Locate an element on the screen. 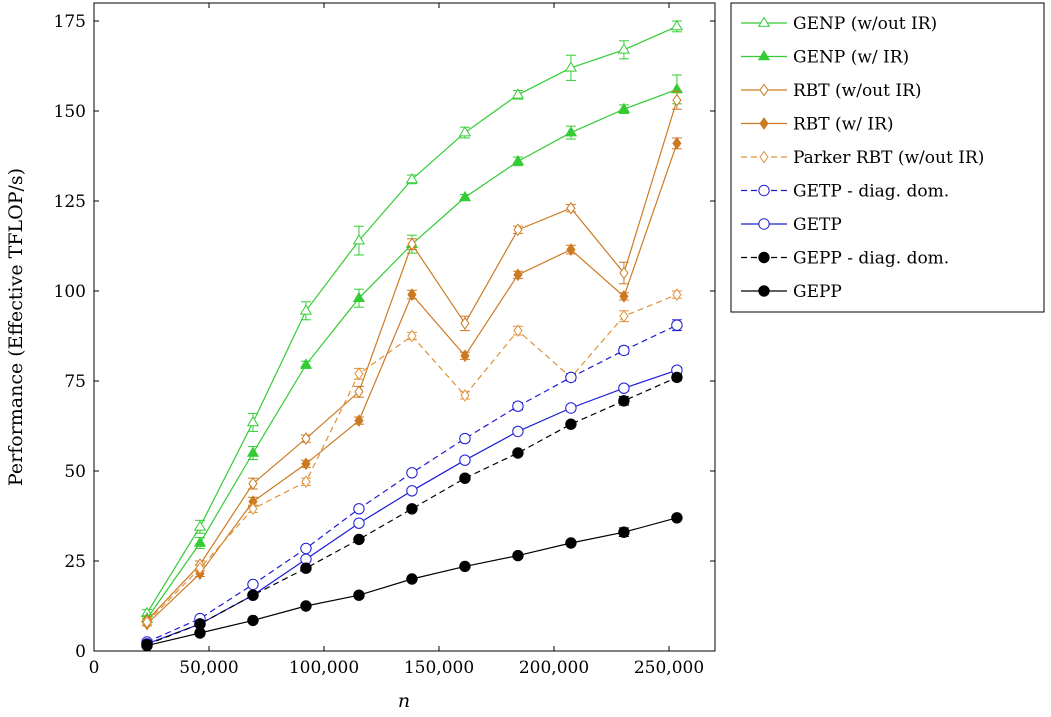 The height and width of the screenshot is (717, 1051). y-tick-label: 175 is located at coordinates (70, 22).